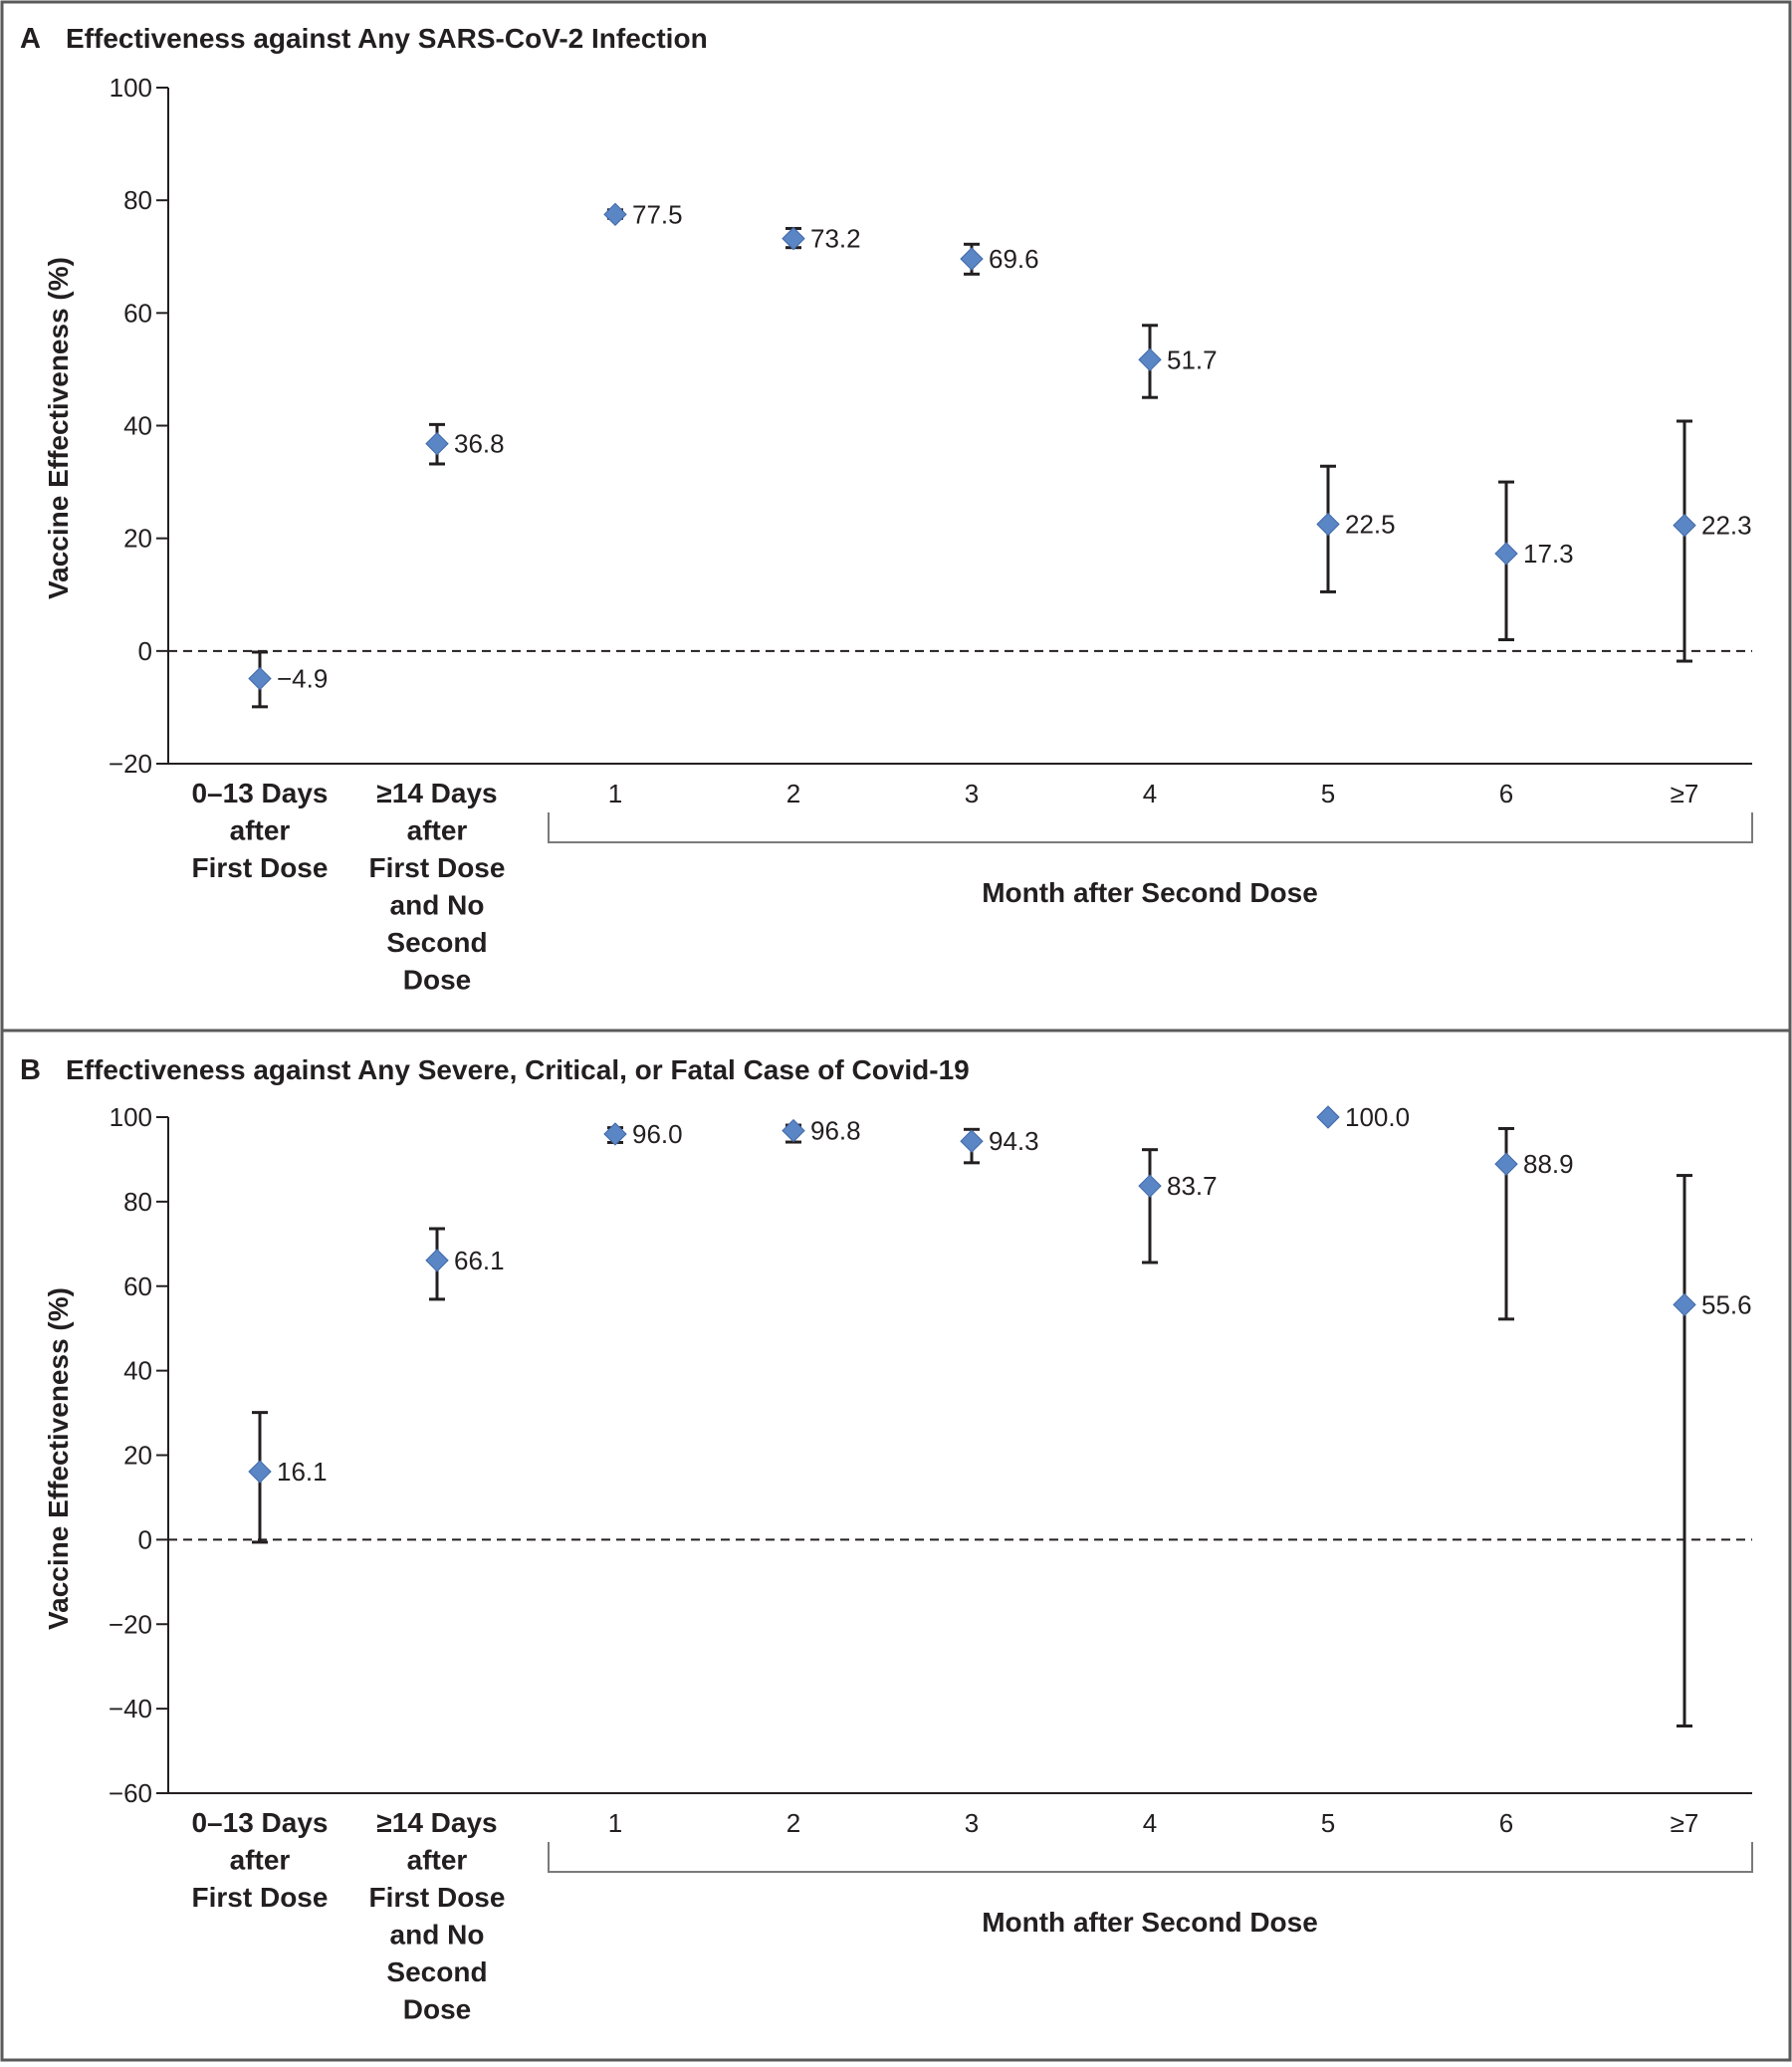  Describe the element at coordinates (615, 793) in the screenshot. I see `panel-a-month-label: 1` at that location.